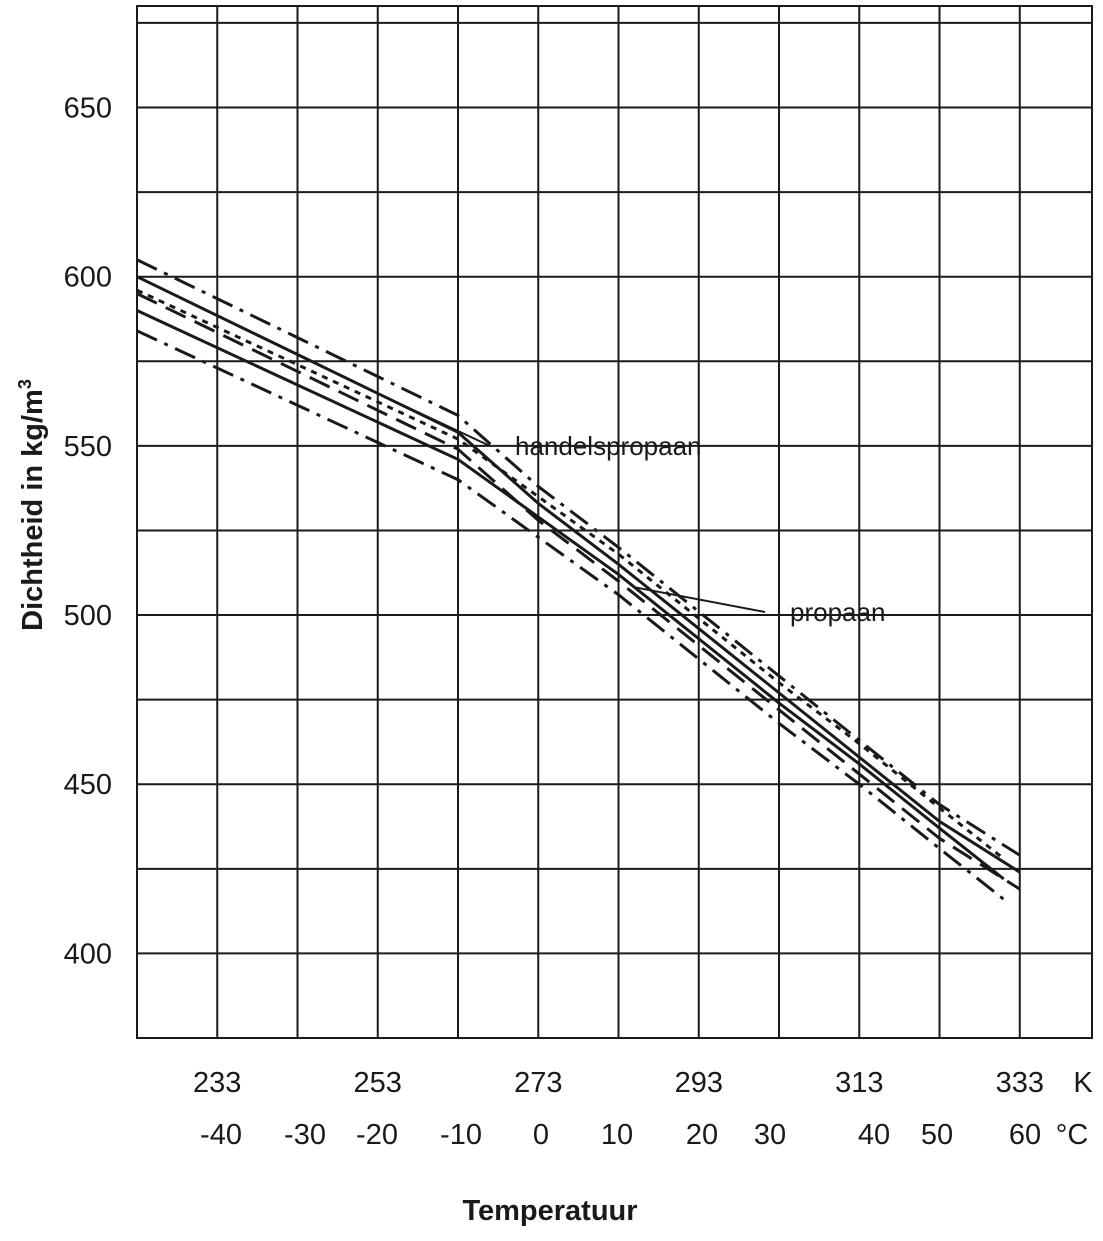  What do you see at coordinates (627, 507) in the screenshot?
I see `annotations: handelspropaan propaan` at bounding box center [627, 507].